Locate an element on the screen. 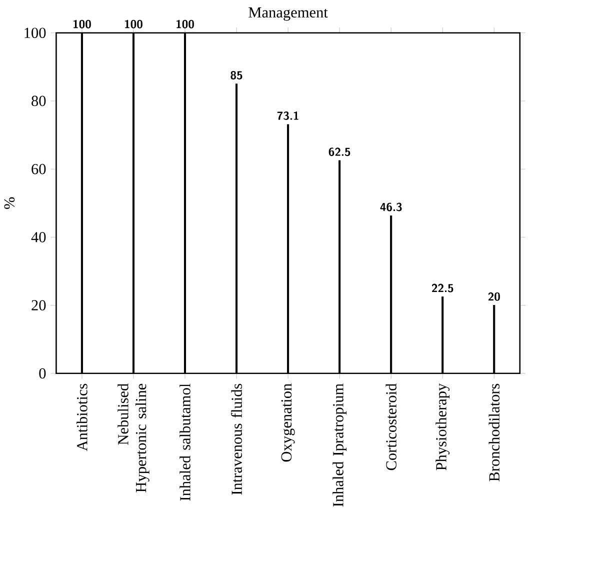 The height and width of the screenshot is (577, 593). x-tick-label: Inhaled Ipratropium is located at coordinates (339, 445).